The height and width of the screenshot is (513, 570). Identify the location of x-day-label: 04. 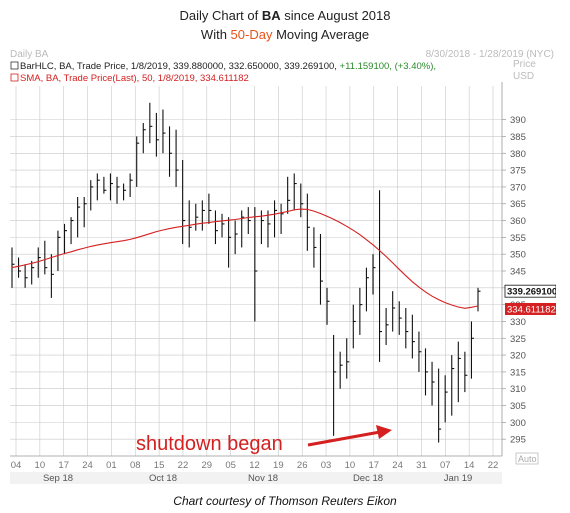
(16, 465).